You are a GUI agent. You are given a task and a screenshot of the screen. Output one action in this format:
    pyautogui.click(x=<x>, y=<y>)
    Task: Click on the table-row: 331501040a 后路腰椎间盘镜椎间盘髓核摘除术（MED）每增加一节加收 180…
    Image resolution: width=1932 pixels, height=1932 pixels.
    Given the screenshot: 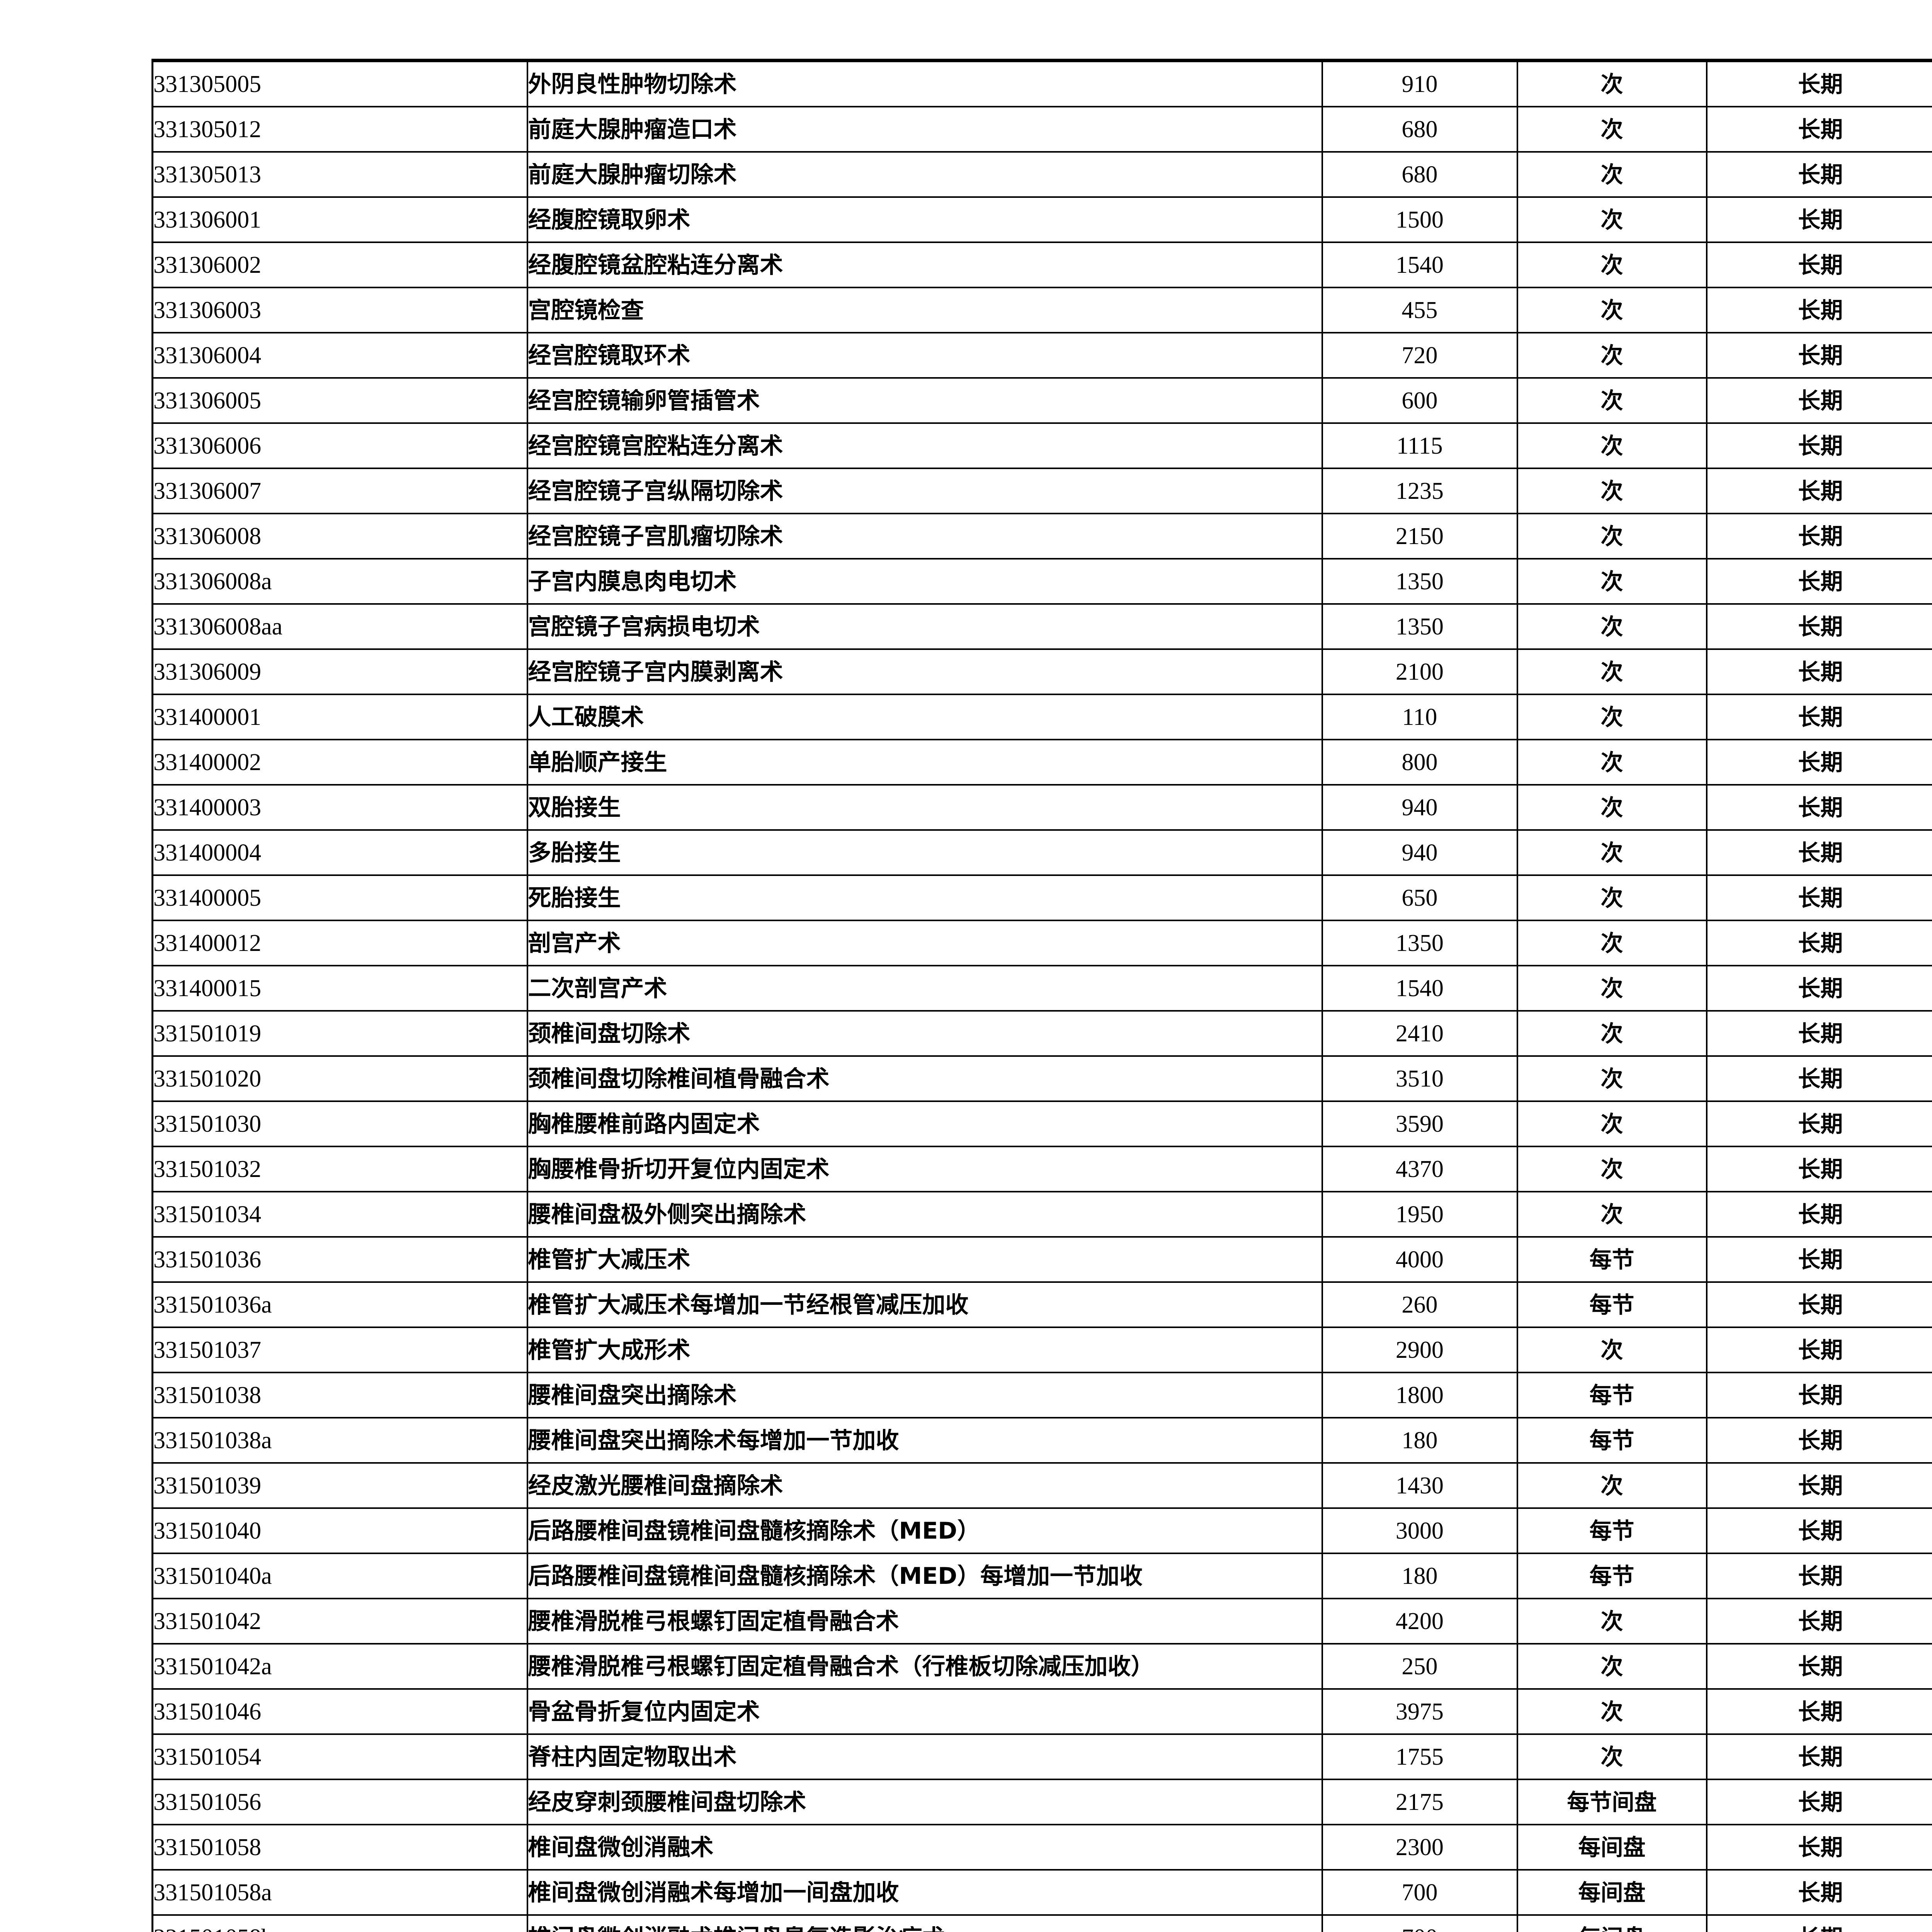 What is the action you would take?
    pyautogui.click(x=1042, y=1576)
    